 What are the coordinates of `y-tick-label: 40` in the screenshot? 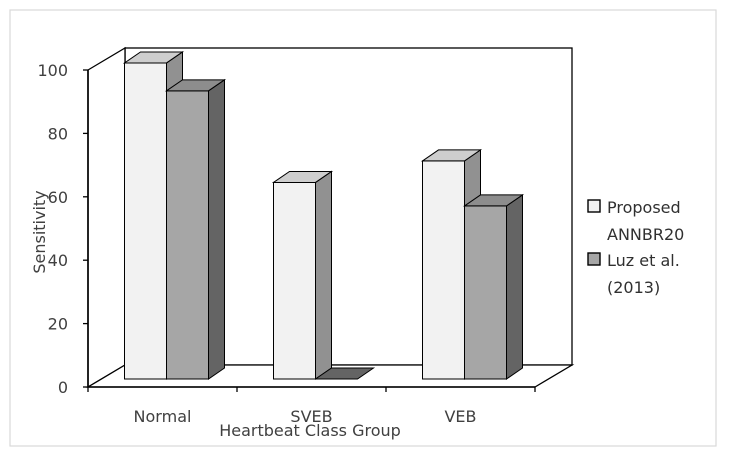 It's located at (58, 260).